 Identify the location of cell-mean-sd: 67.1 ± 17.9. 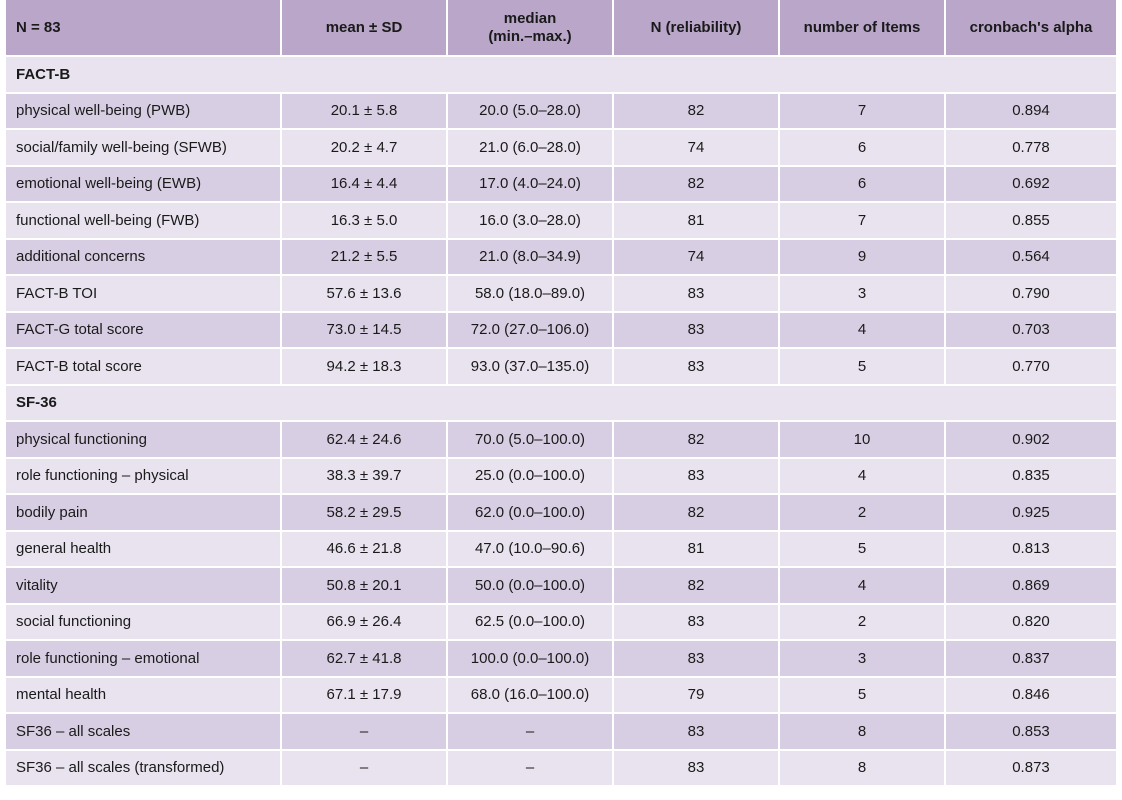
(365, 695).